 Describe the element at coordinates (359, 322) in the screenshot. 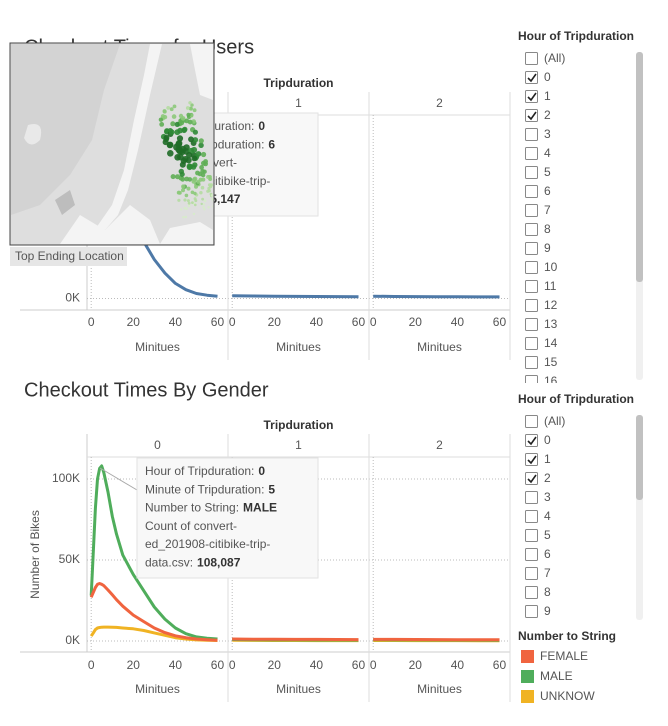

I see `x-tick-label: 60` at that location.